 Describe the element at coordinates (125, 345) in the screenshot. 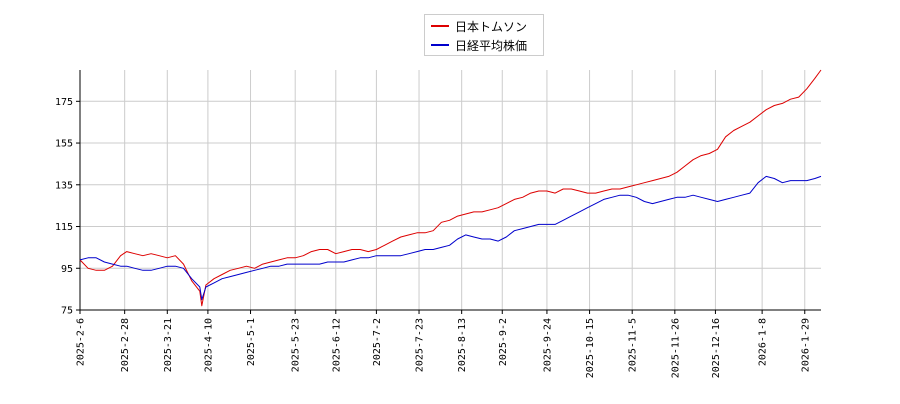

I see `x-tick-label: 2025-2-28` at that location.